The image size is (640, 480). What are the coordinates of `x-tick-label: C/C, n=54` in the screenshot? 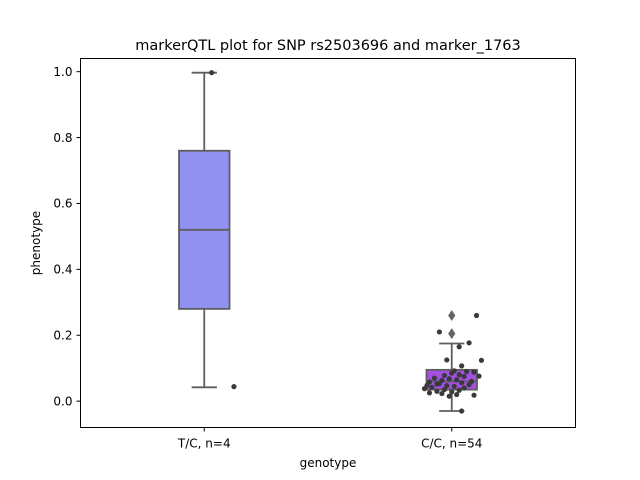 It's located at (451, 444).